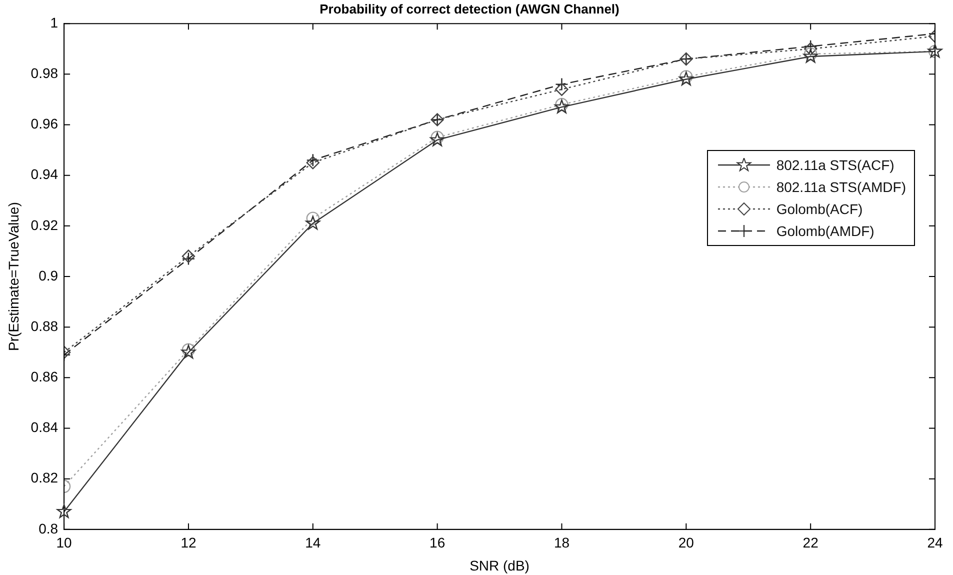 The width and height of the screenshot is (953, 575). Describe the element at coordinates (810, 542) in the screenshot. I see `x-tick-label: 22` at that location.